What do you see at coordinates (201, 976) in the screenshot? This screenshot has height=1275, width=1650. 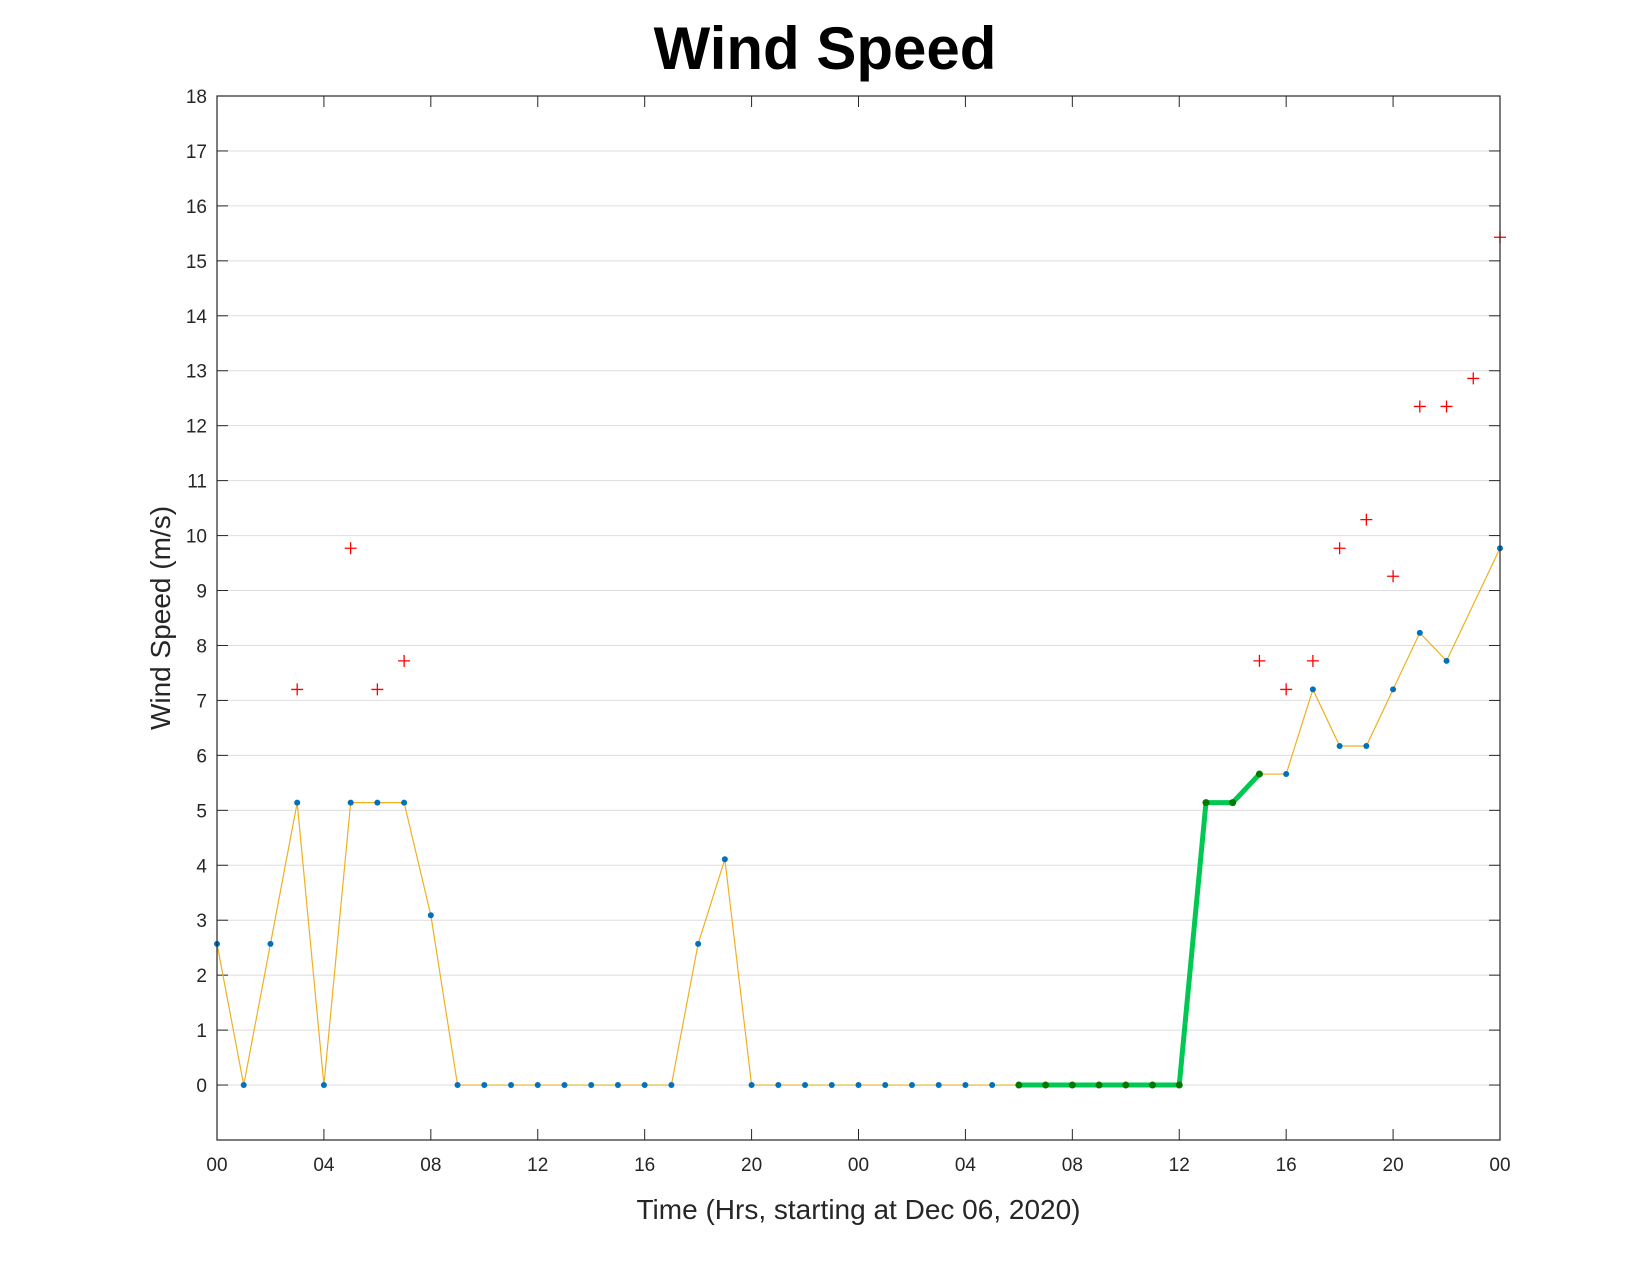 I see `y-tick-label: 2` at bounding box center [201, 976].